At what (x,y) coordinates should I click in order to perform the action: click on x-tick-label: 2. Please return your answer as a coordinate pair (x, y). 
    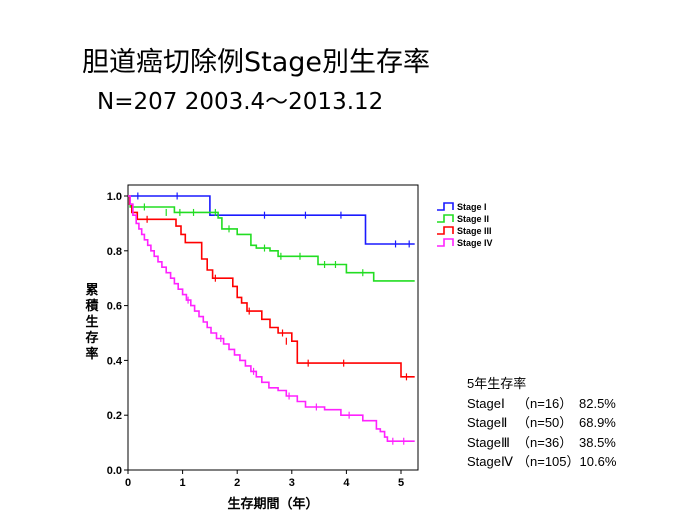
    Looking at the image, I should click on (237, 483).